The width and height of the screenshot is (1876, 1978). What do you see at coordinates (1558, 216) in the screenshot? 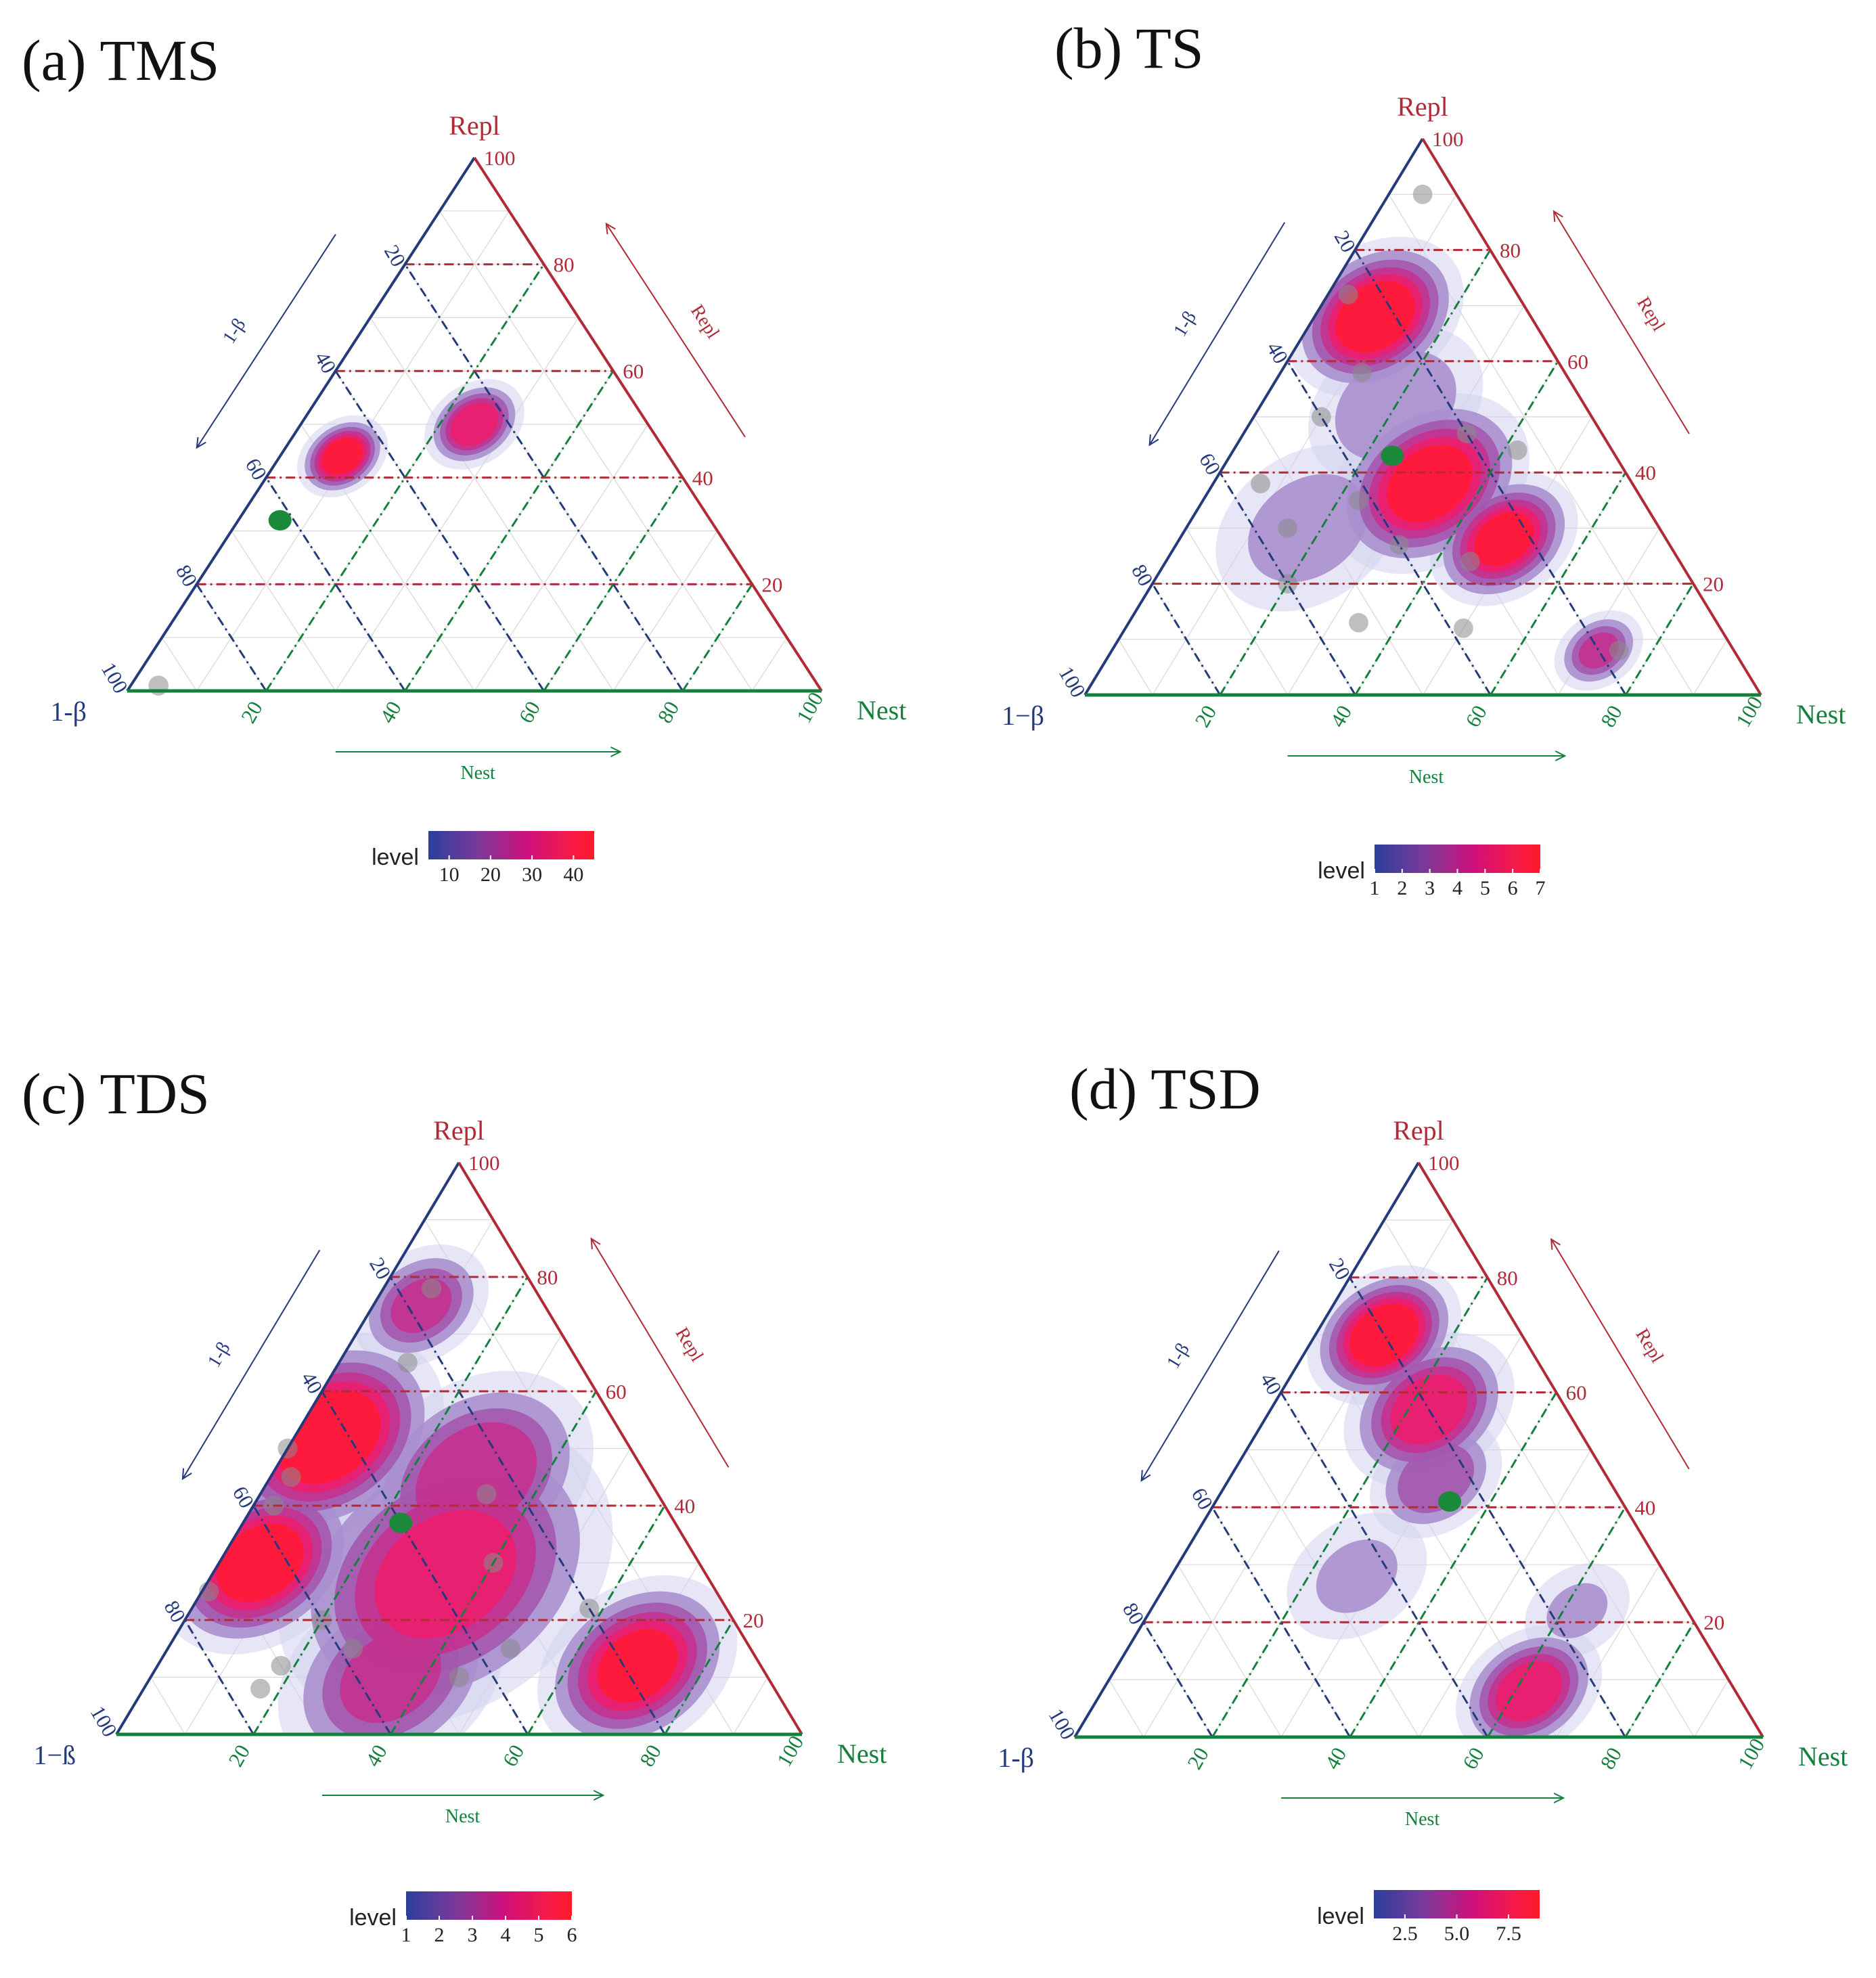
I see `repl-arrow-head` at bounding box center [1558, 216].